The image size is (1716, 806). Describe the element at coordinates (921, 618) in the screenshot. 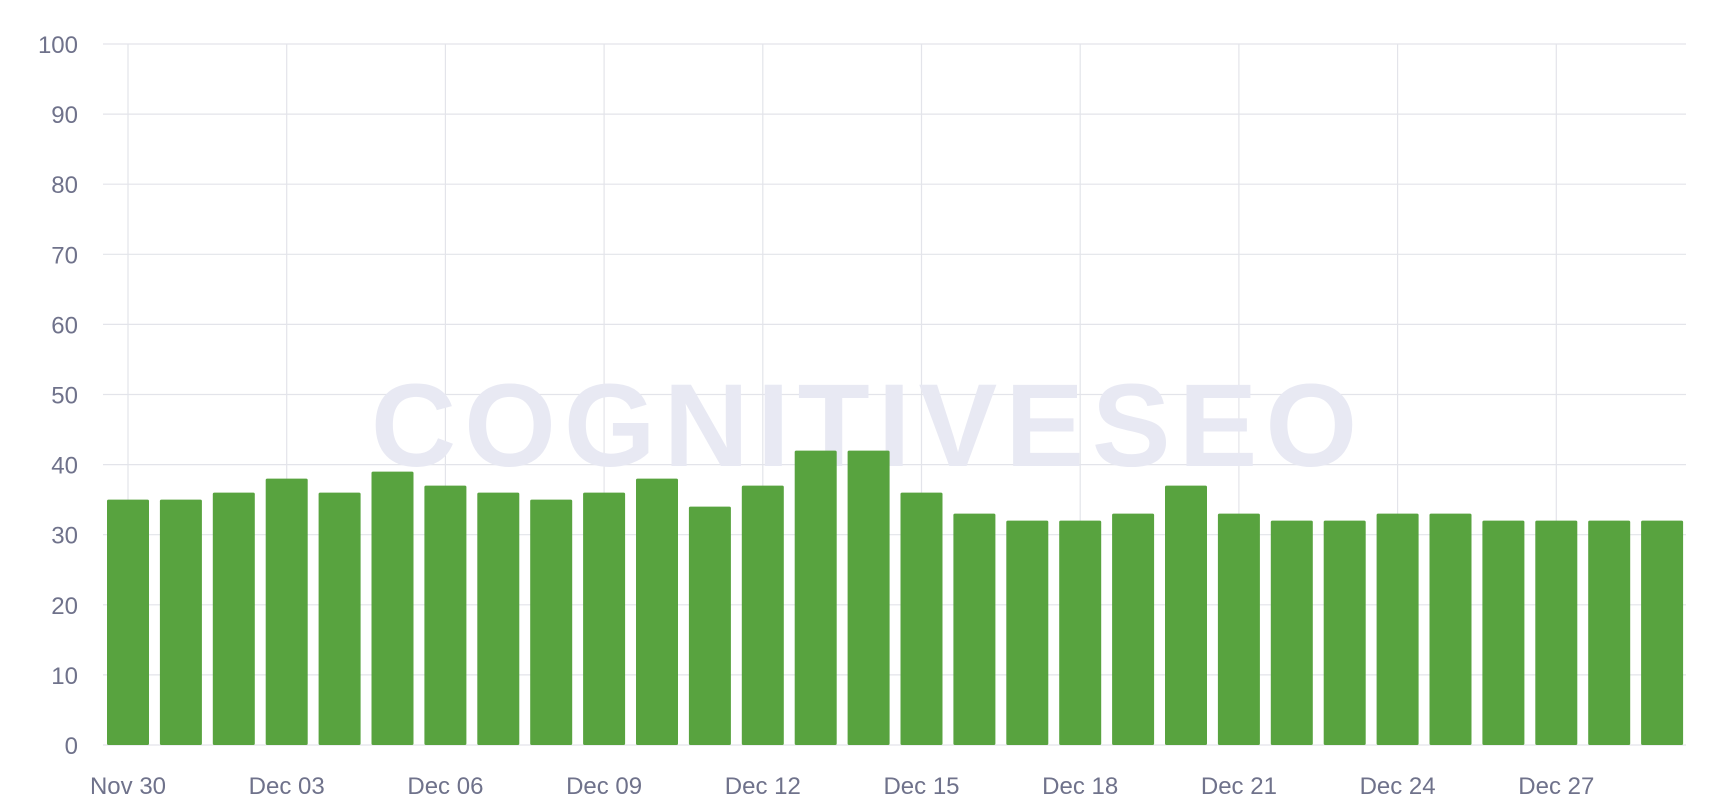

I see `bar: Dec 15: 36` at that location.